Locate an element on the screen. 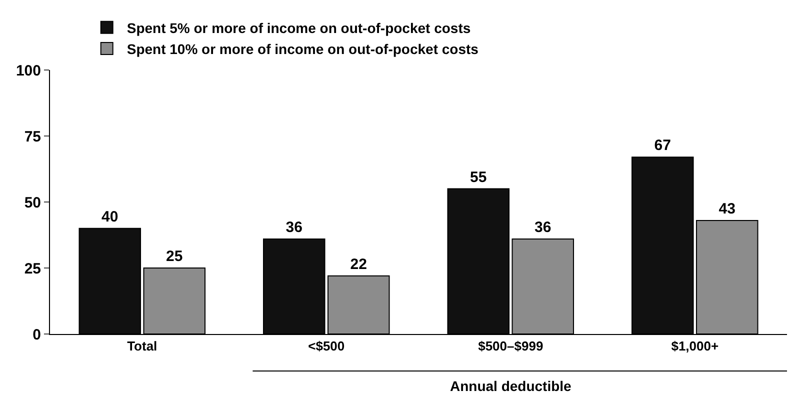 The image size is (807, 404). y-tick-label: 0 is located at coordinates (36, 335).